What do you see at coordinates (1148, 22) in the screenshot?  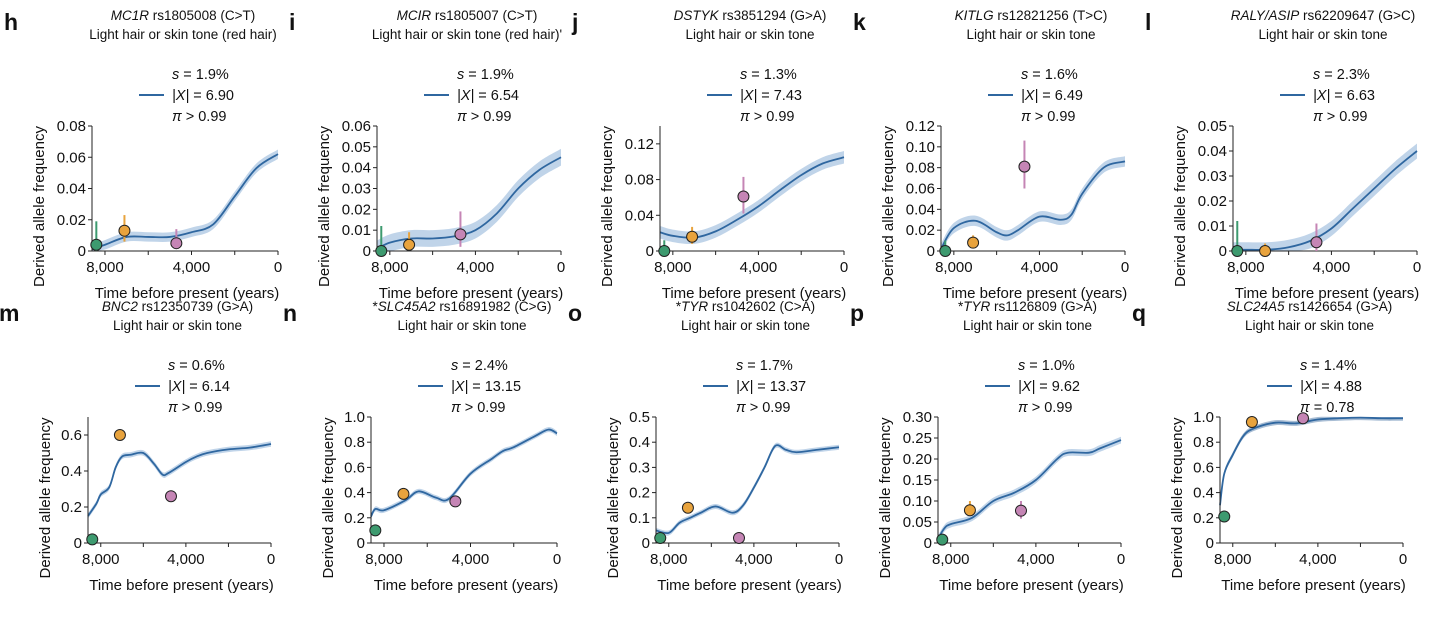 I see `panel-letter: l` at bounding box center [1148, 22].